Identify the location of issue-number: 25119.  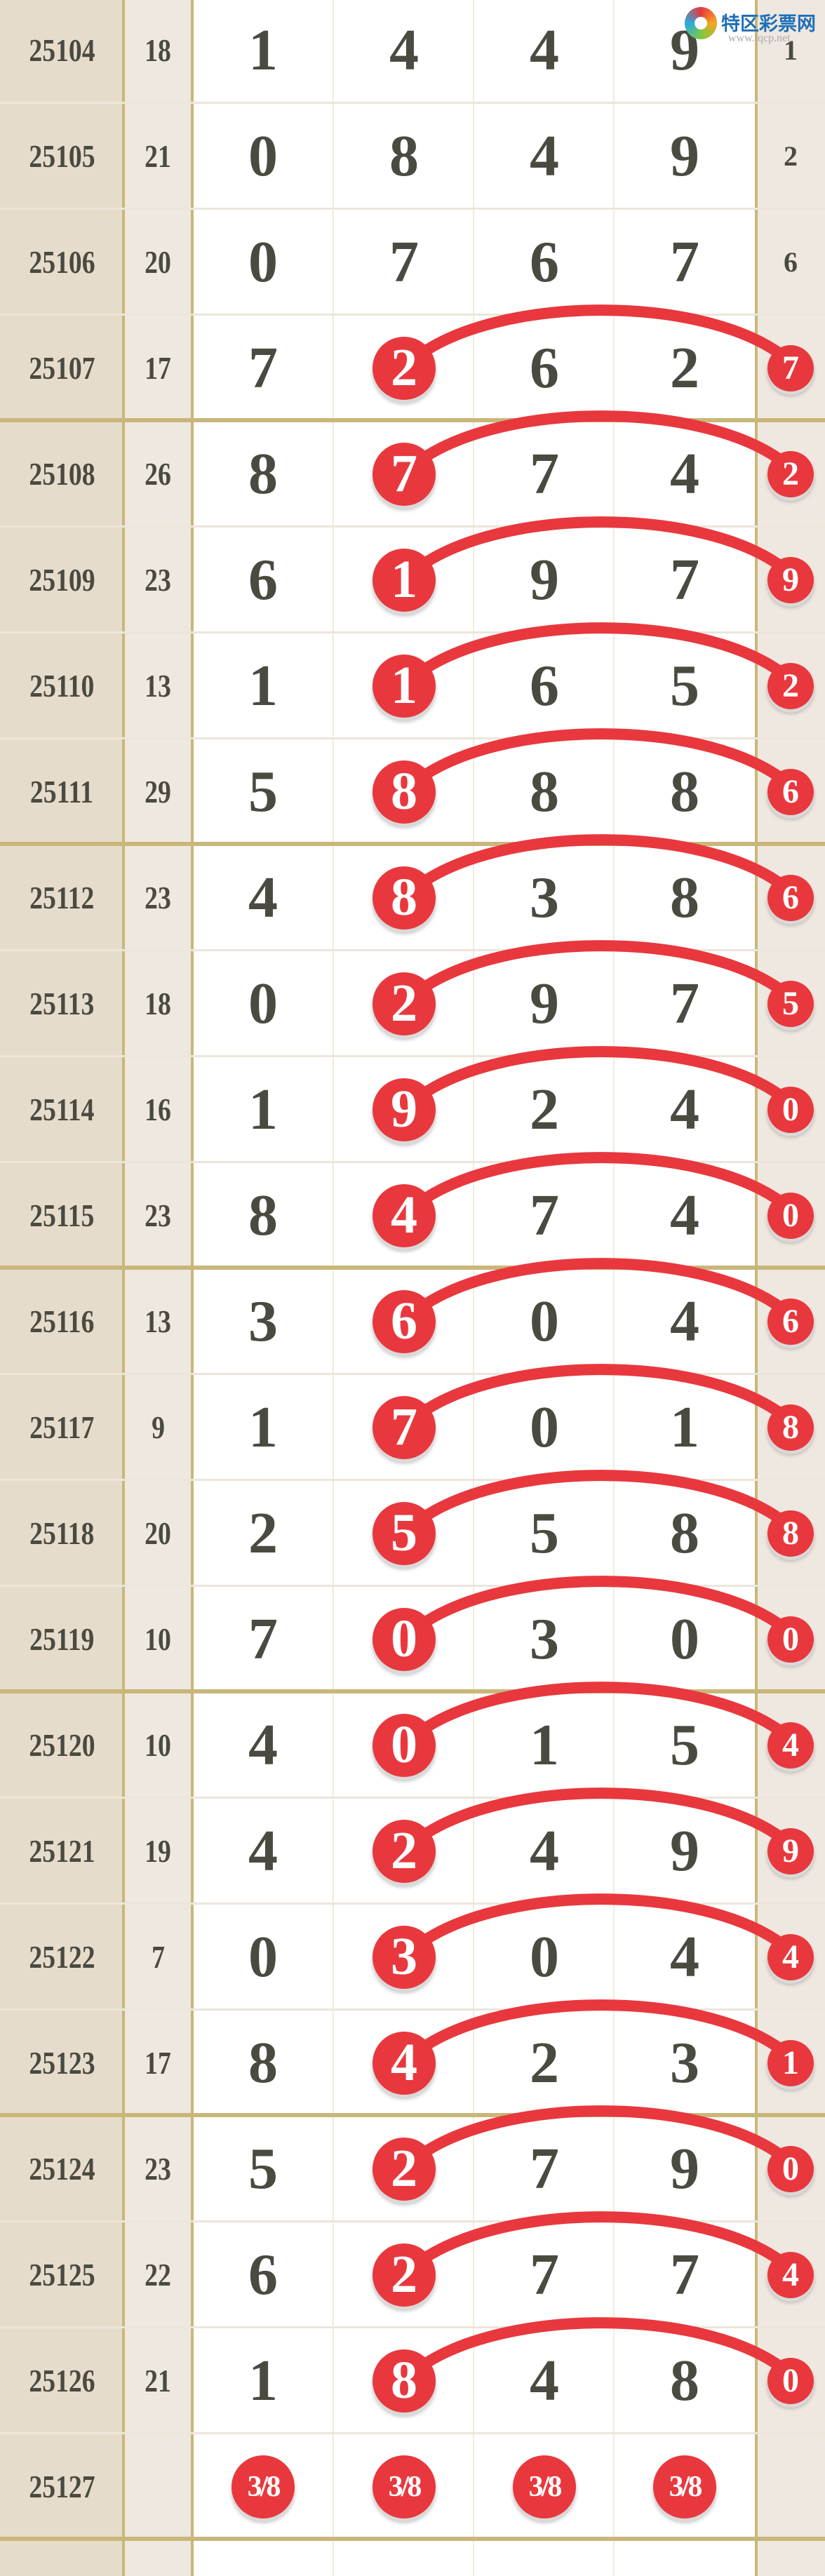
(62, 1639).